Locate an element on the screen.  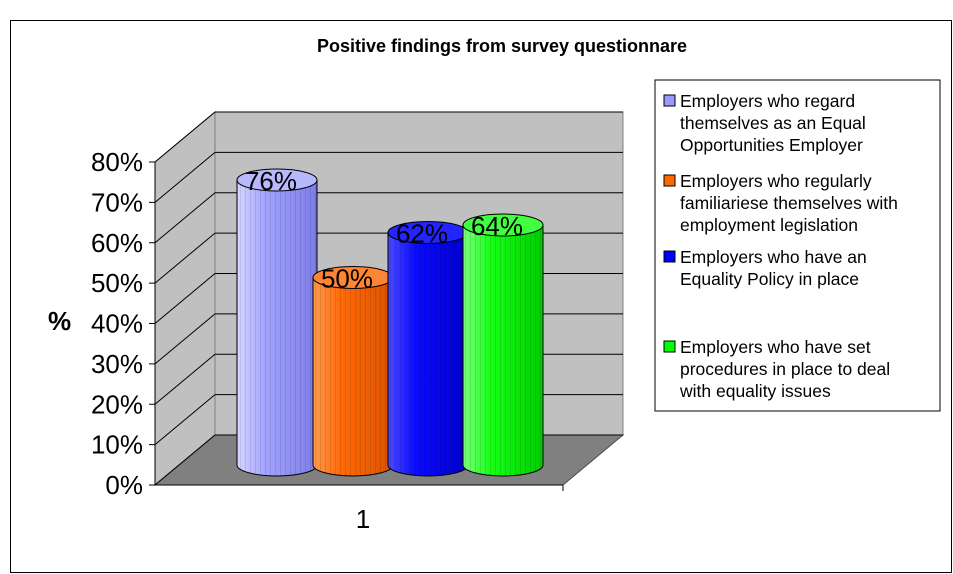
legend-label: Employers who regard is located at coordinates (767, 101).